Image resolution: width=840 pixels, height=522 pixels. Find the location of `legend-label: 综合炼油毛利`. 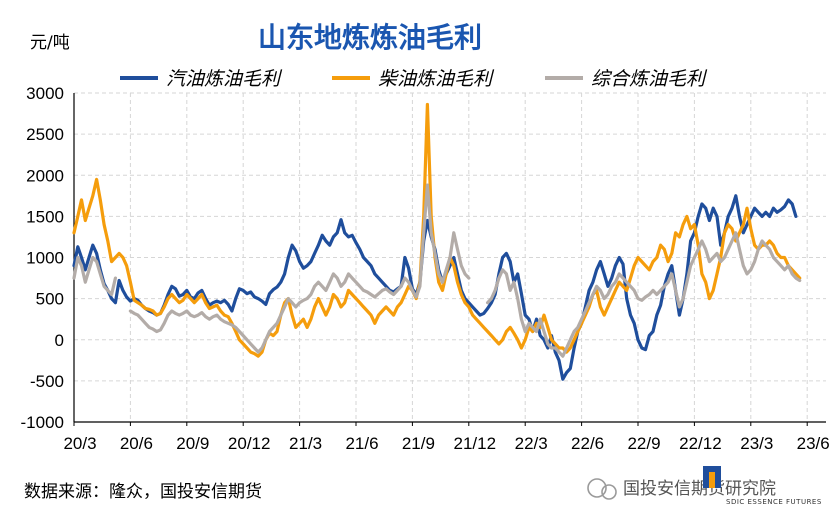

legend-label: 综合炼油毛利 is located at coordinates (649, 79).